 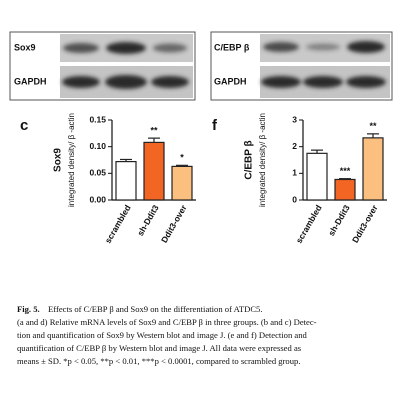 What do you see at coordinates (345, 171) in the screenshot?
I see `significance: ***` at bounding box center [345, 171].